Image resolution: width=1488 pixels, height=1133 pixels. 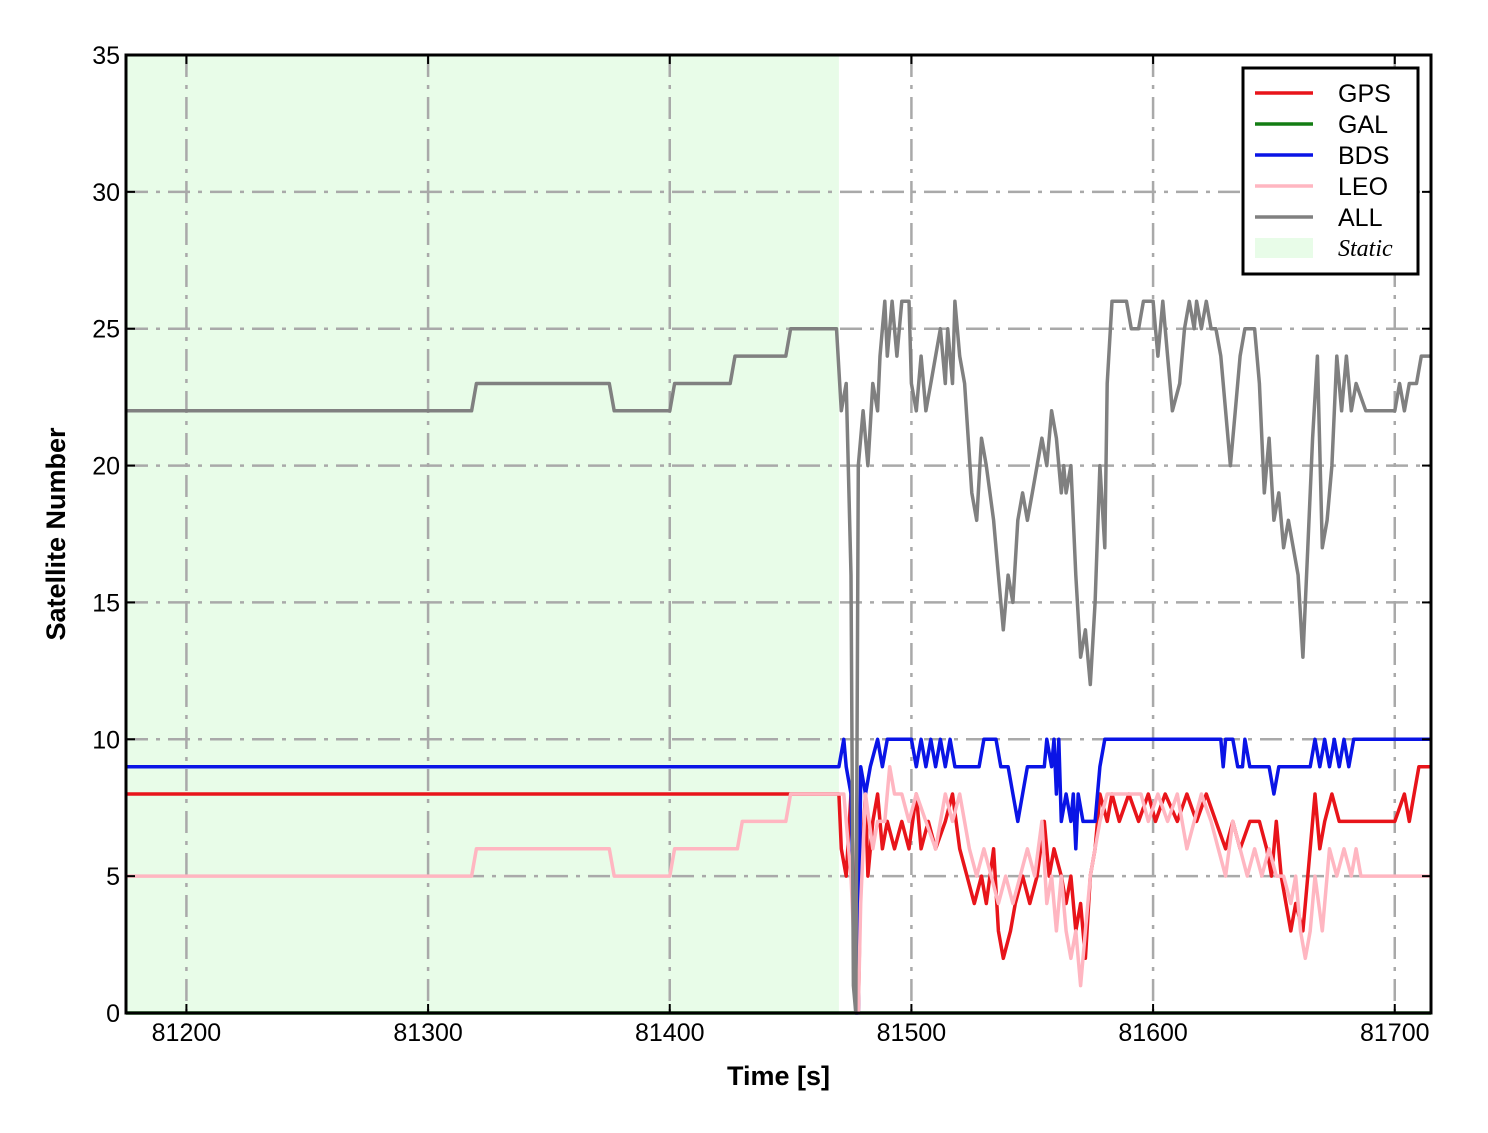 I want to click on legend-label-static: Static, so click(x=1365, y=249).